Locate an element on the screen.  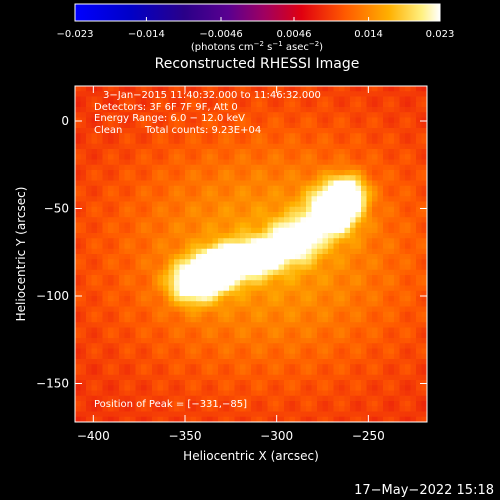
annotation-total-counts: Total counts: 9.23E+04 is located at coordinates (202, 130).